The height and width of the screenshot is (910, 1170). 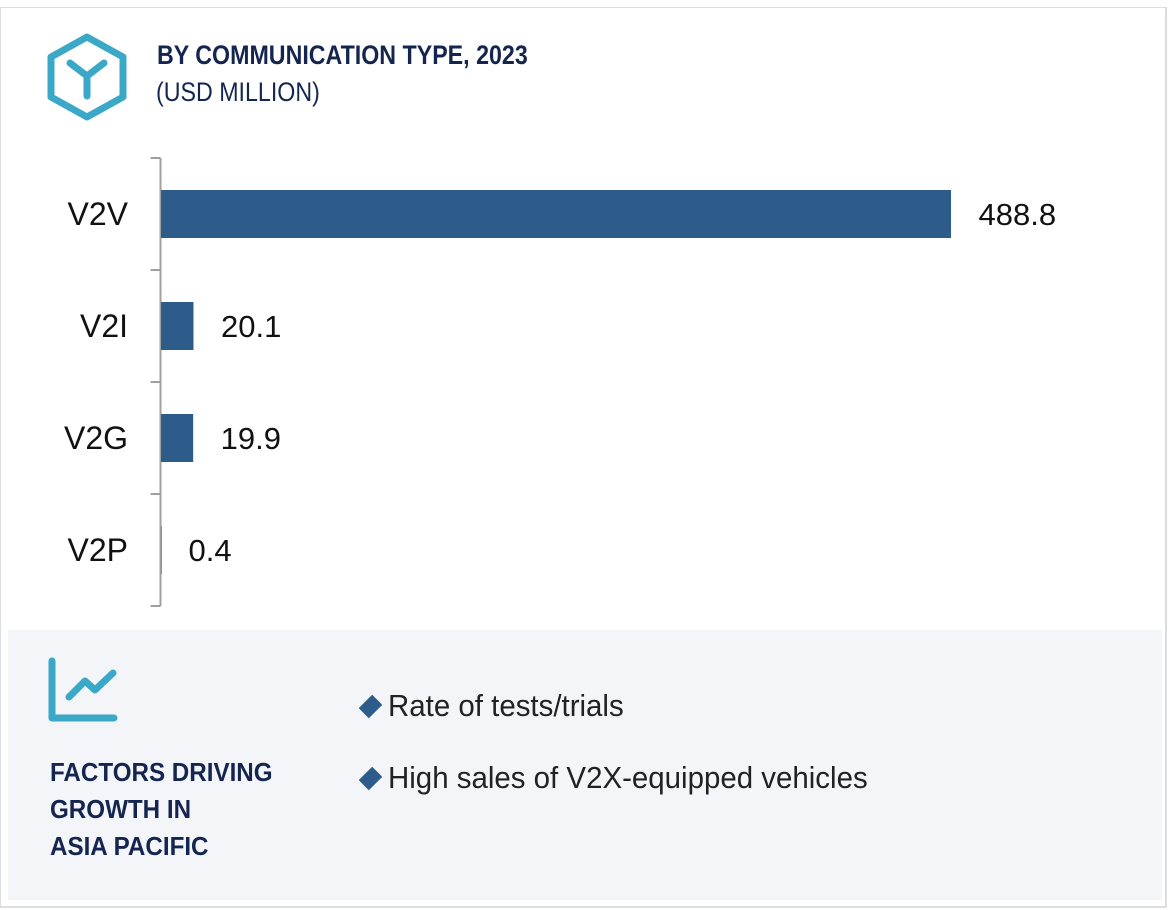 I want to click on hexagon-y-icon, so click(x=87, y=77).